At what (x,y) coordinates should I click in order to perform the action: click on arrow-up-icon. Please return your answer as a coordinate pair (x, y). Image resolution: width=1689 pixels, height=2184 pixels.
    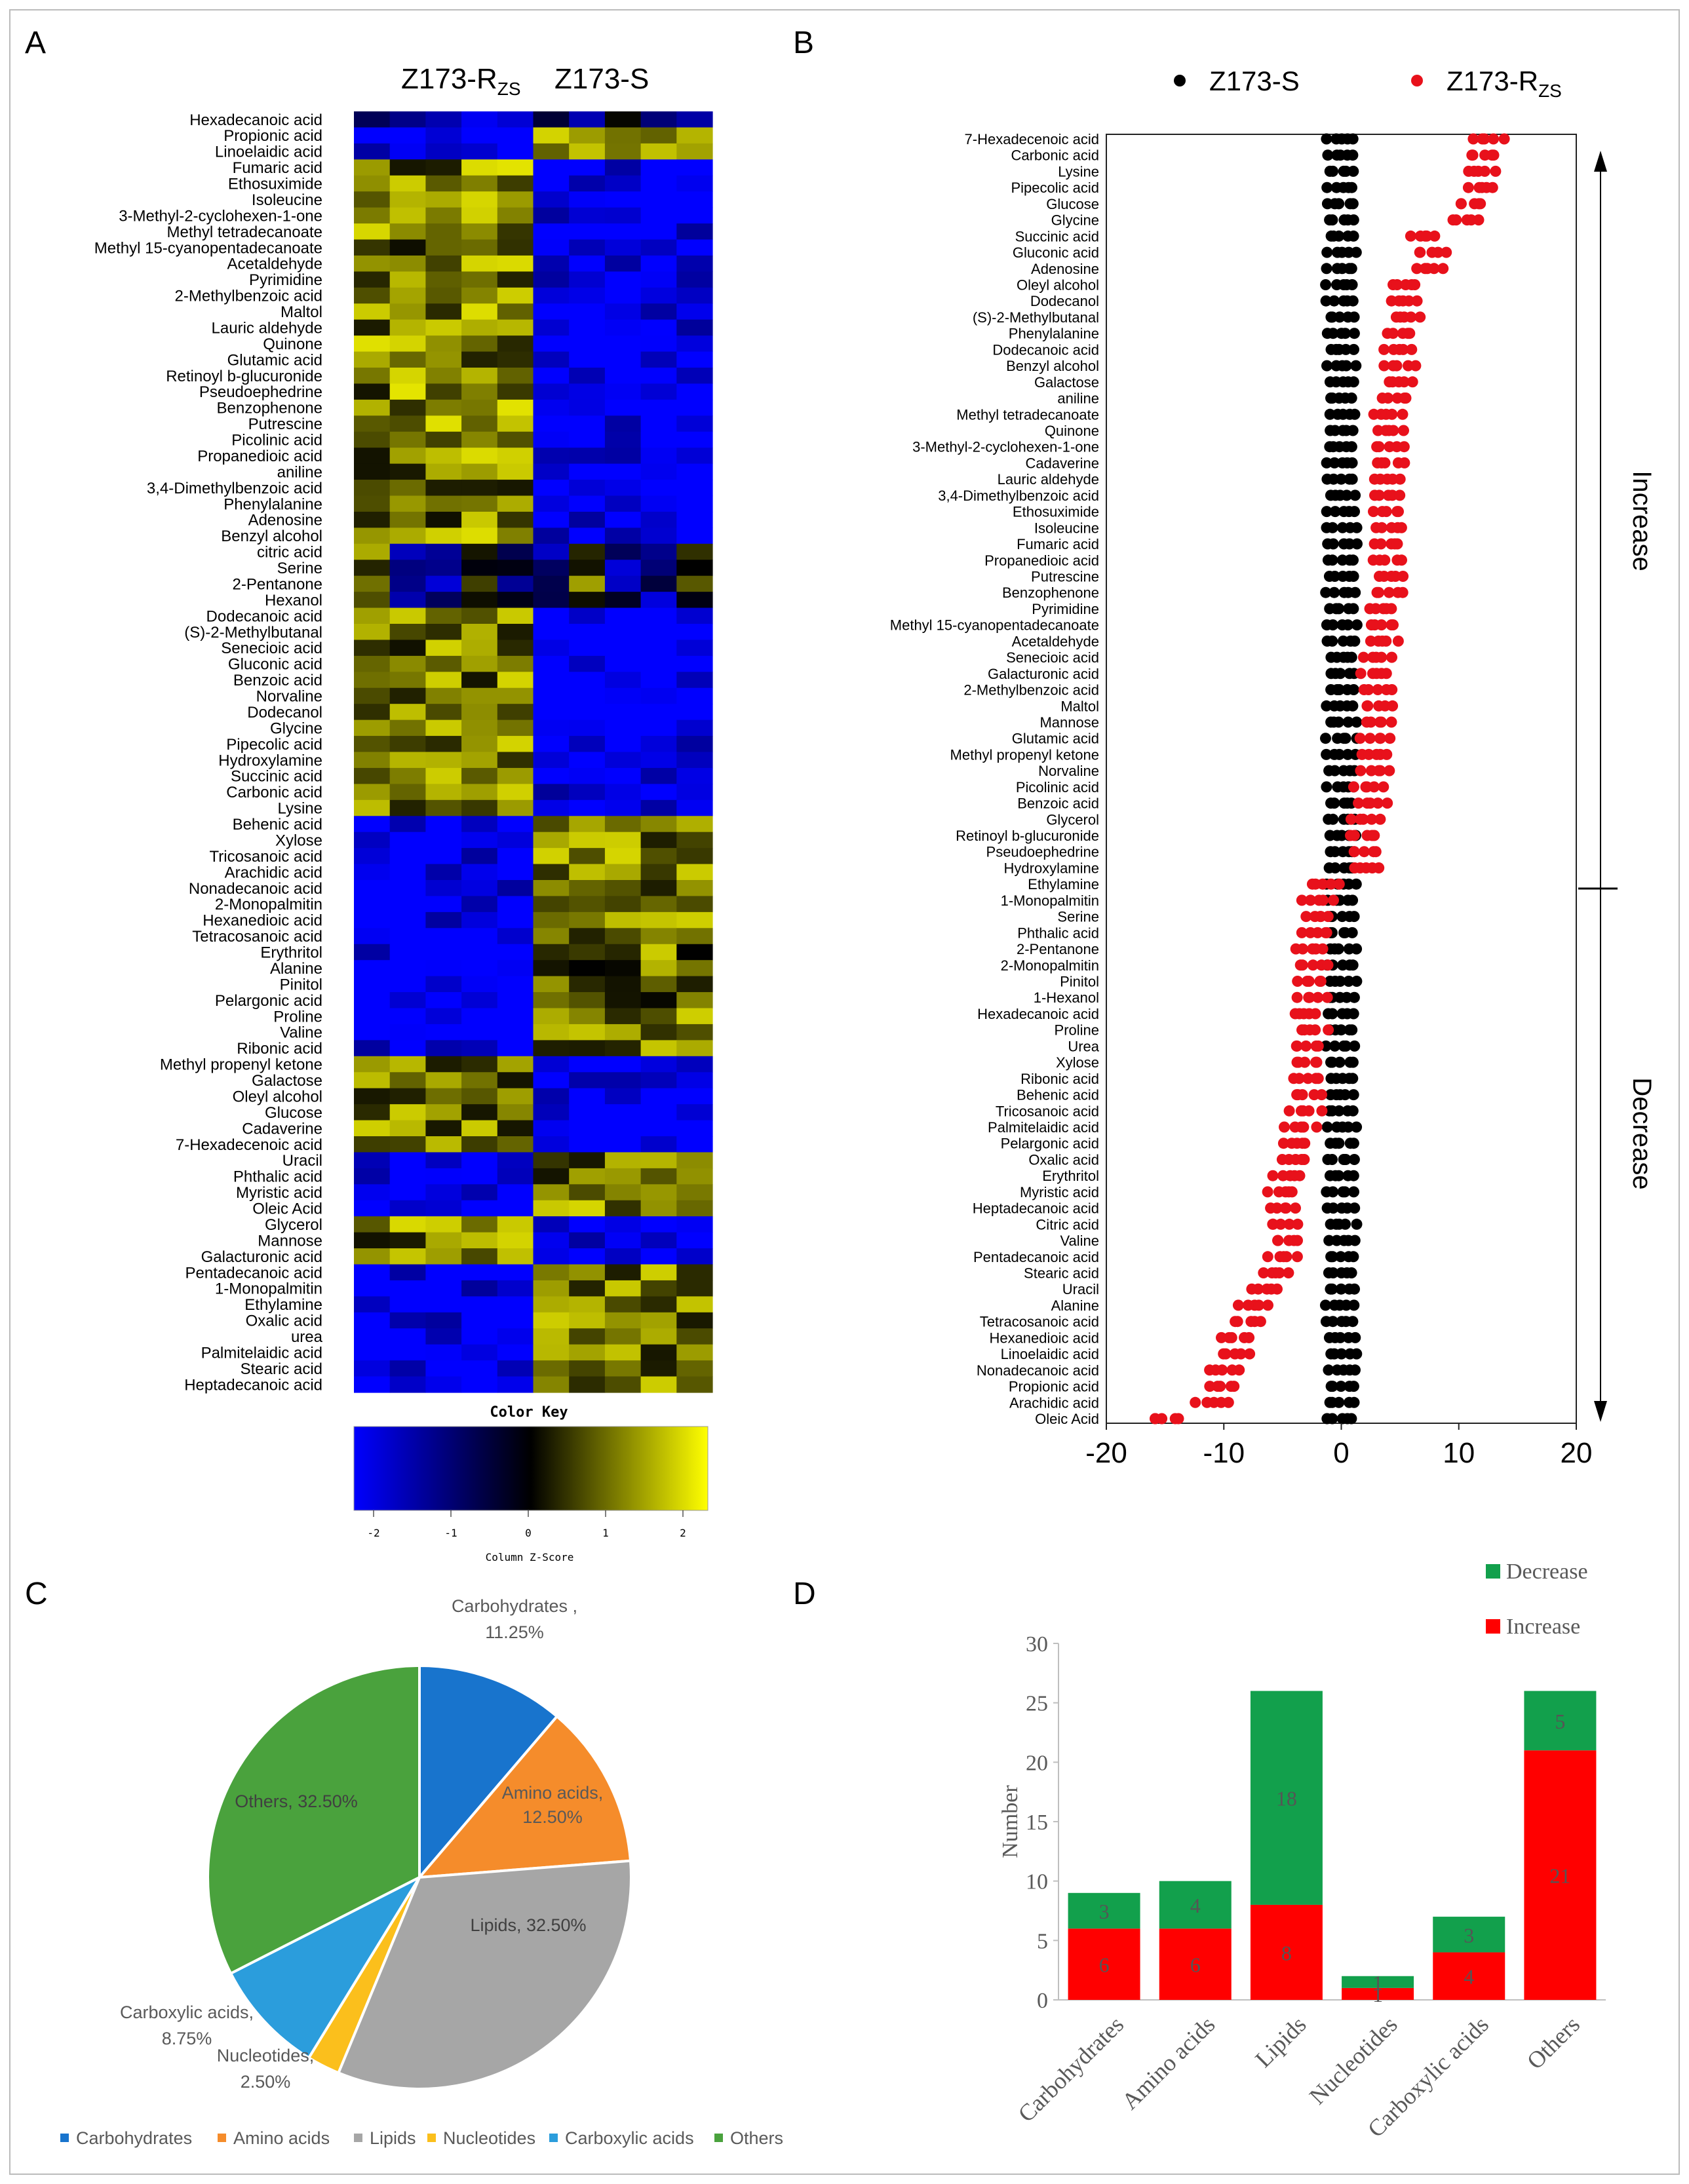
    Looking at the image, I should click on (1600, 161).